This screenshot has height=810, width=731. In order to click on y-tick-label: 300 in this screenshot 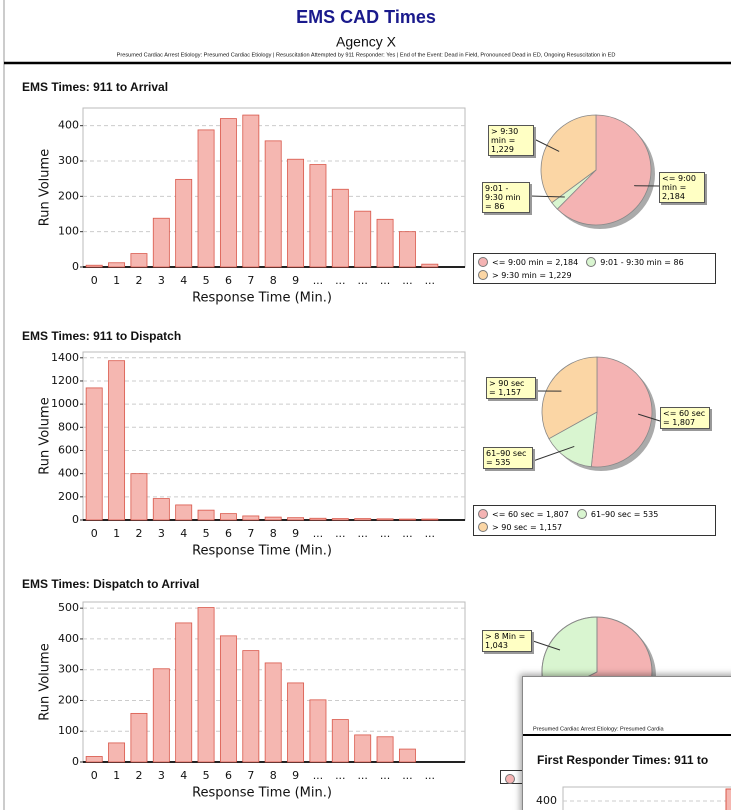, I will do `click(68, 669)`.